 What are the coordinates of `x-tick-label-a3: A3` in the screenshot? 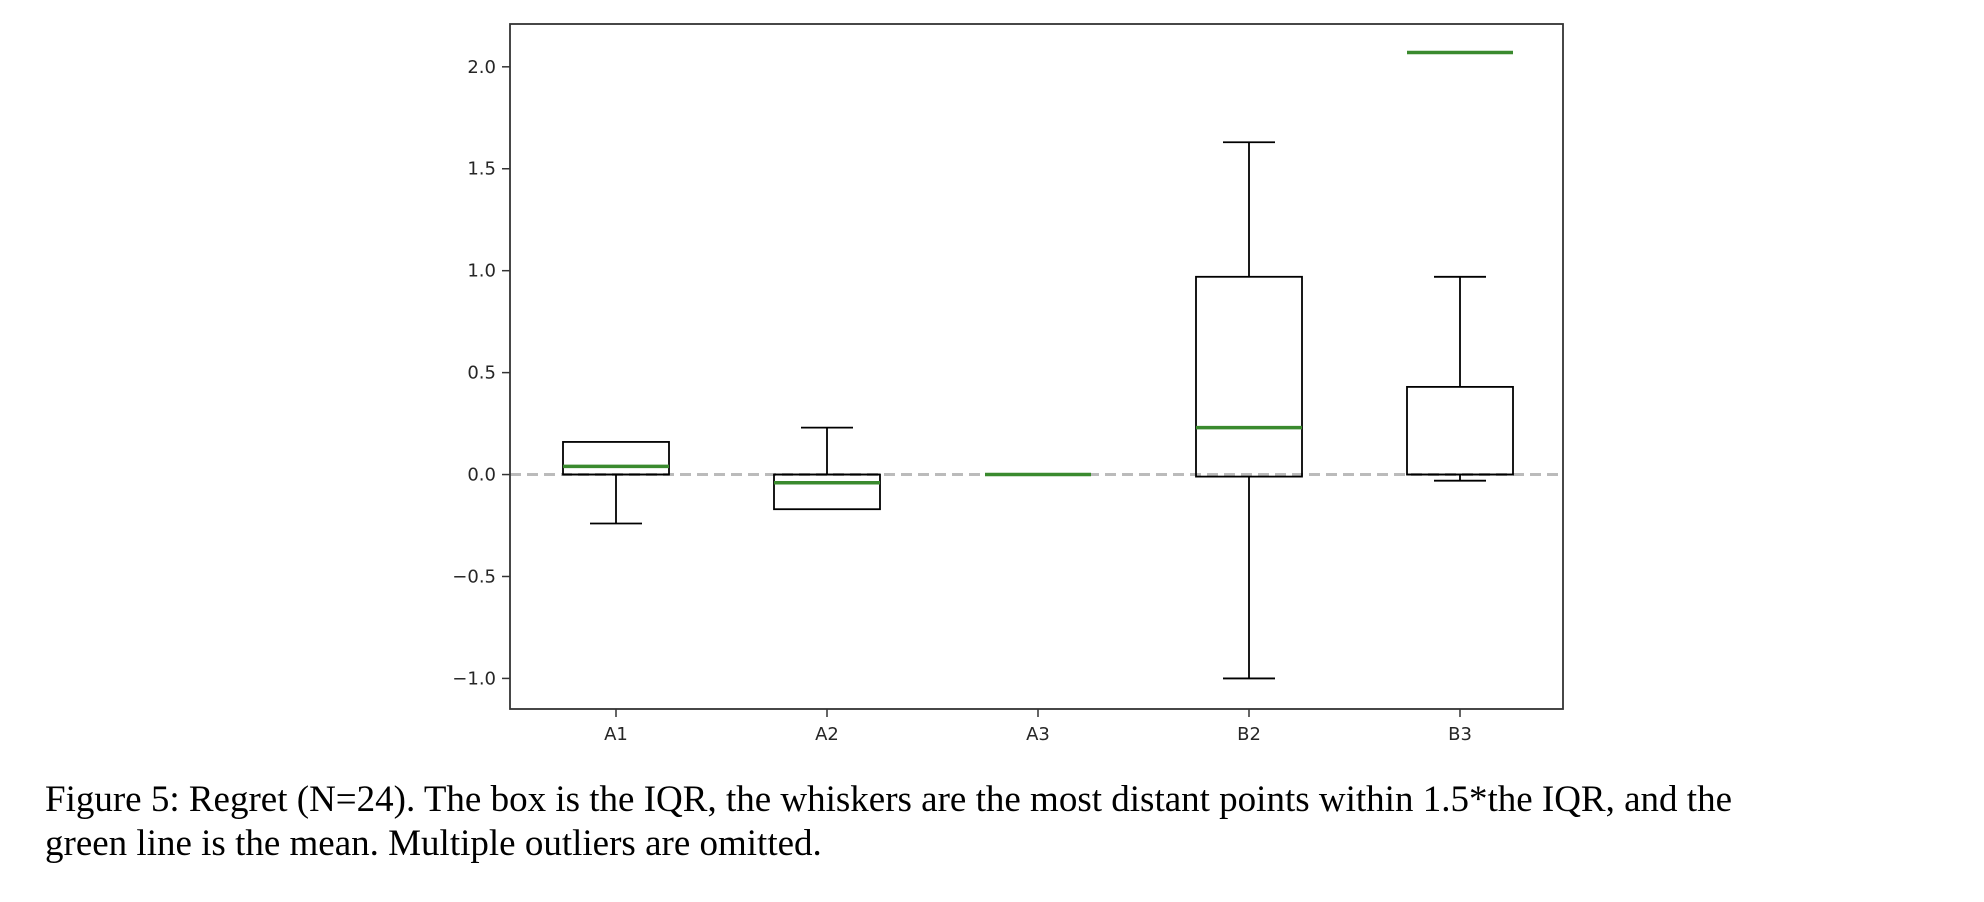 It's located at (1038, 734).